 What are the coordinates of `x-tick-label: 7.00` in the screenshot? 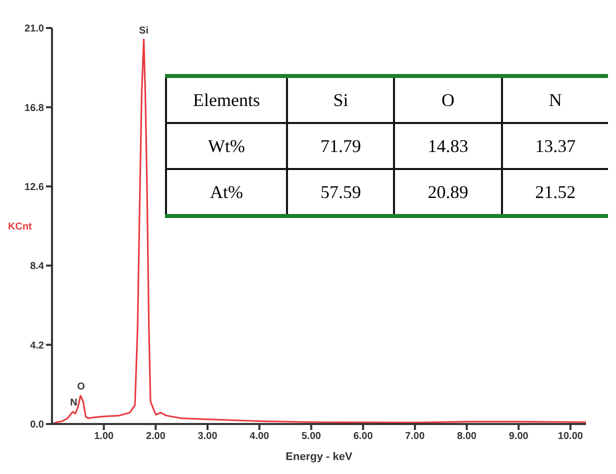 It's located at (415, 436).